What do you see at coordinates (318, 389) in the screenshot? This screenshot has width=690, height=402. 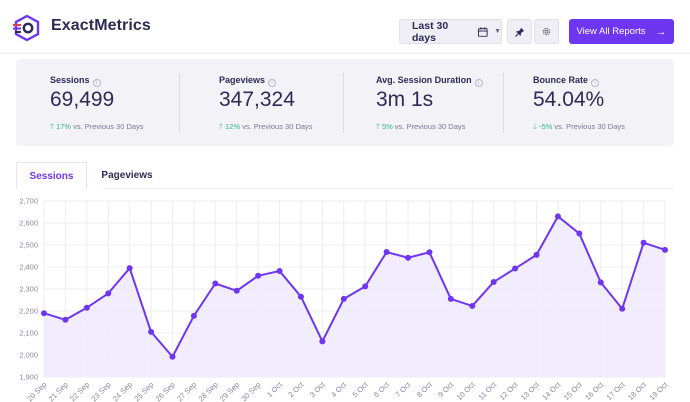 I see `x-tick-label: 3 Oct` at bounding box center [318, 389].